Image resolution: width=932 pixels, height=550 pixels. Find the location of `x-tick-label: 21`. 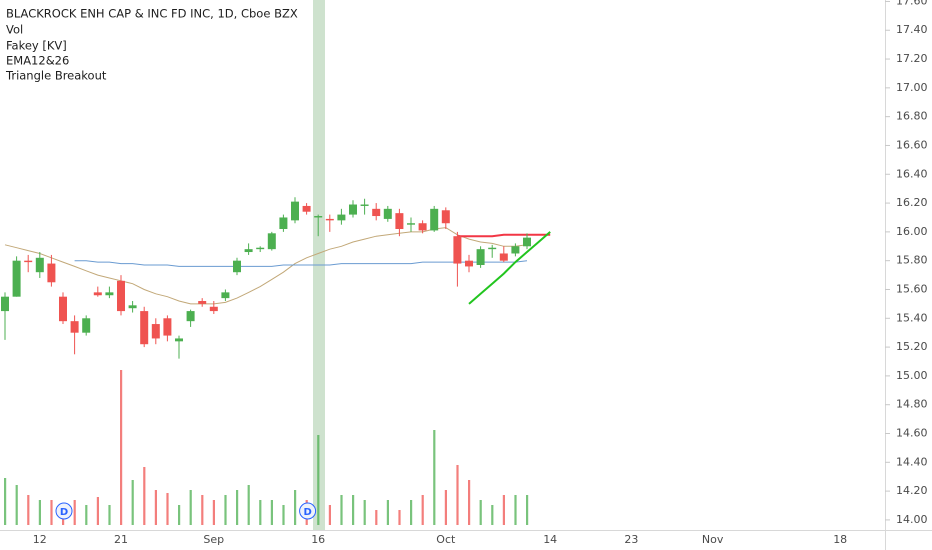

x-tick-label: 21 is located at coordinates (121, 539).